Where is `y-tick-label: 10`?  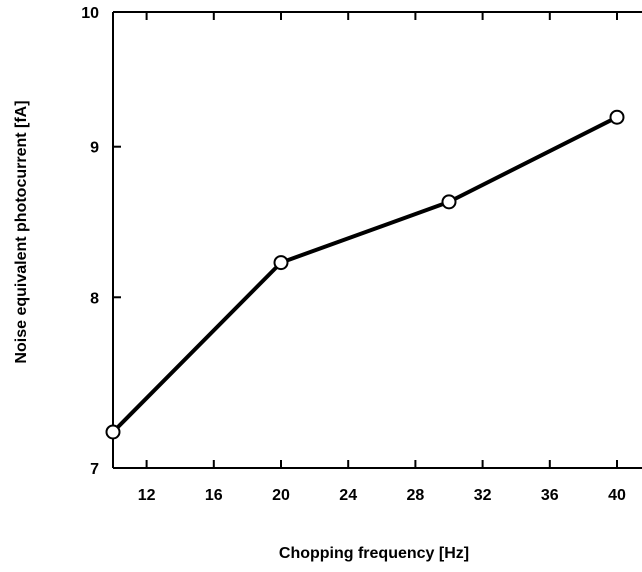
y-tick-label: 10 is located at coordinates (90, 13).